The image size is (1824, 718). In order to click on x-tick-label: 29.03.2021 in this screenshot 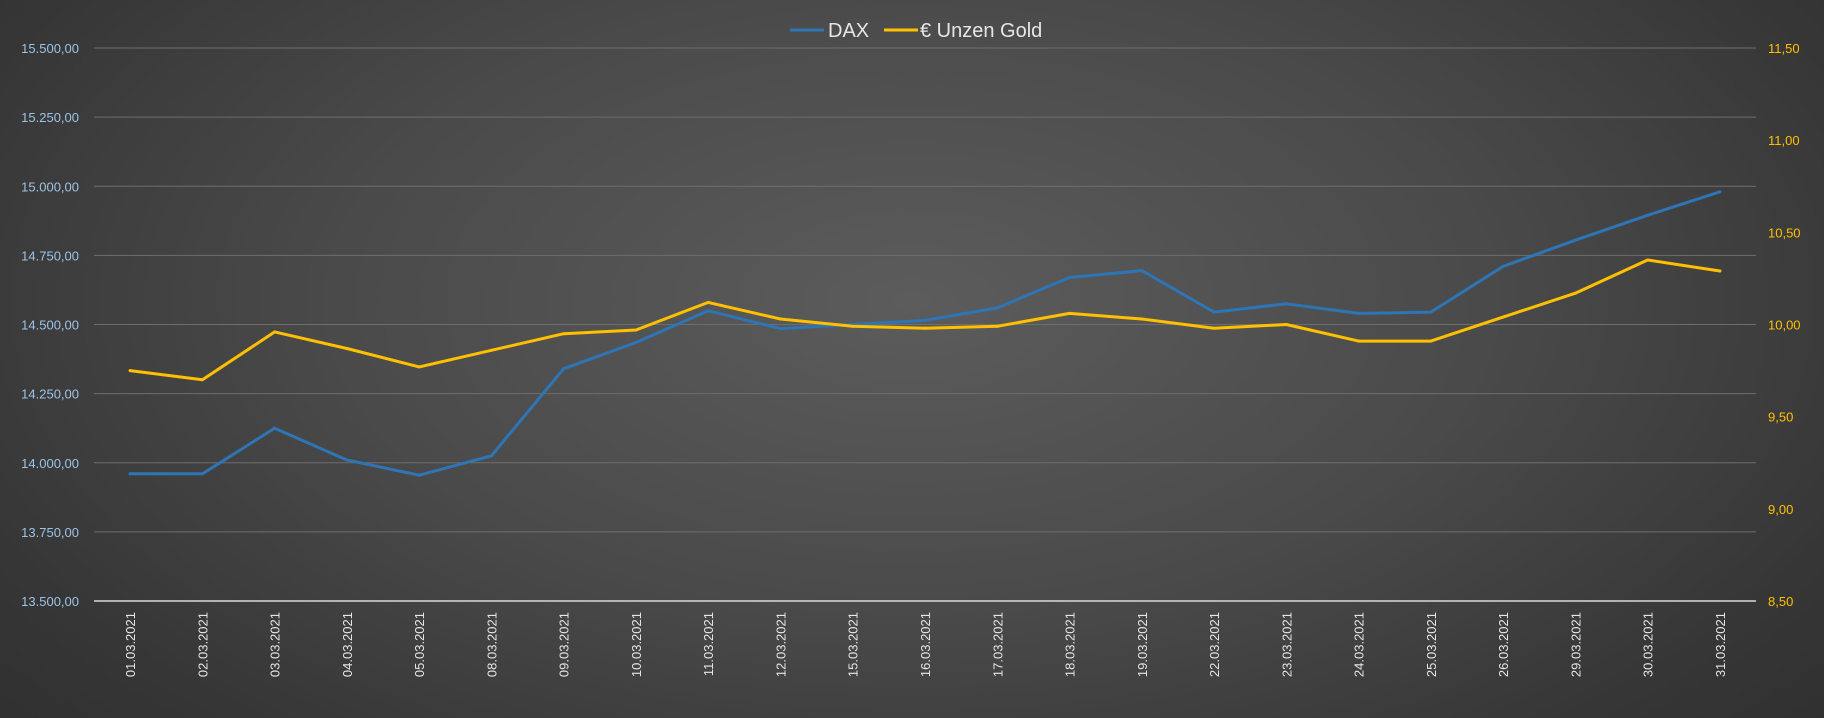, I will do `click(1575, 644)`.